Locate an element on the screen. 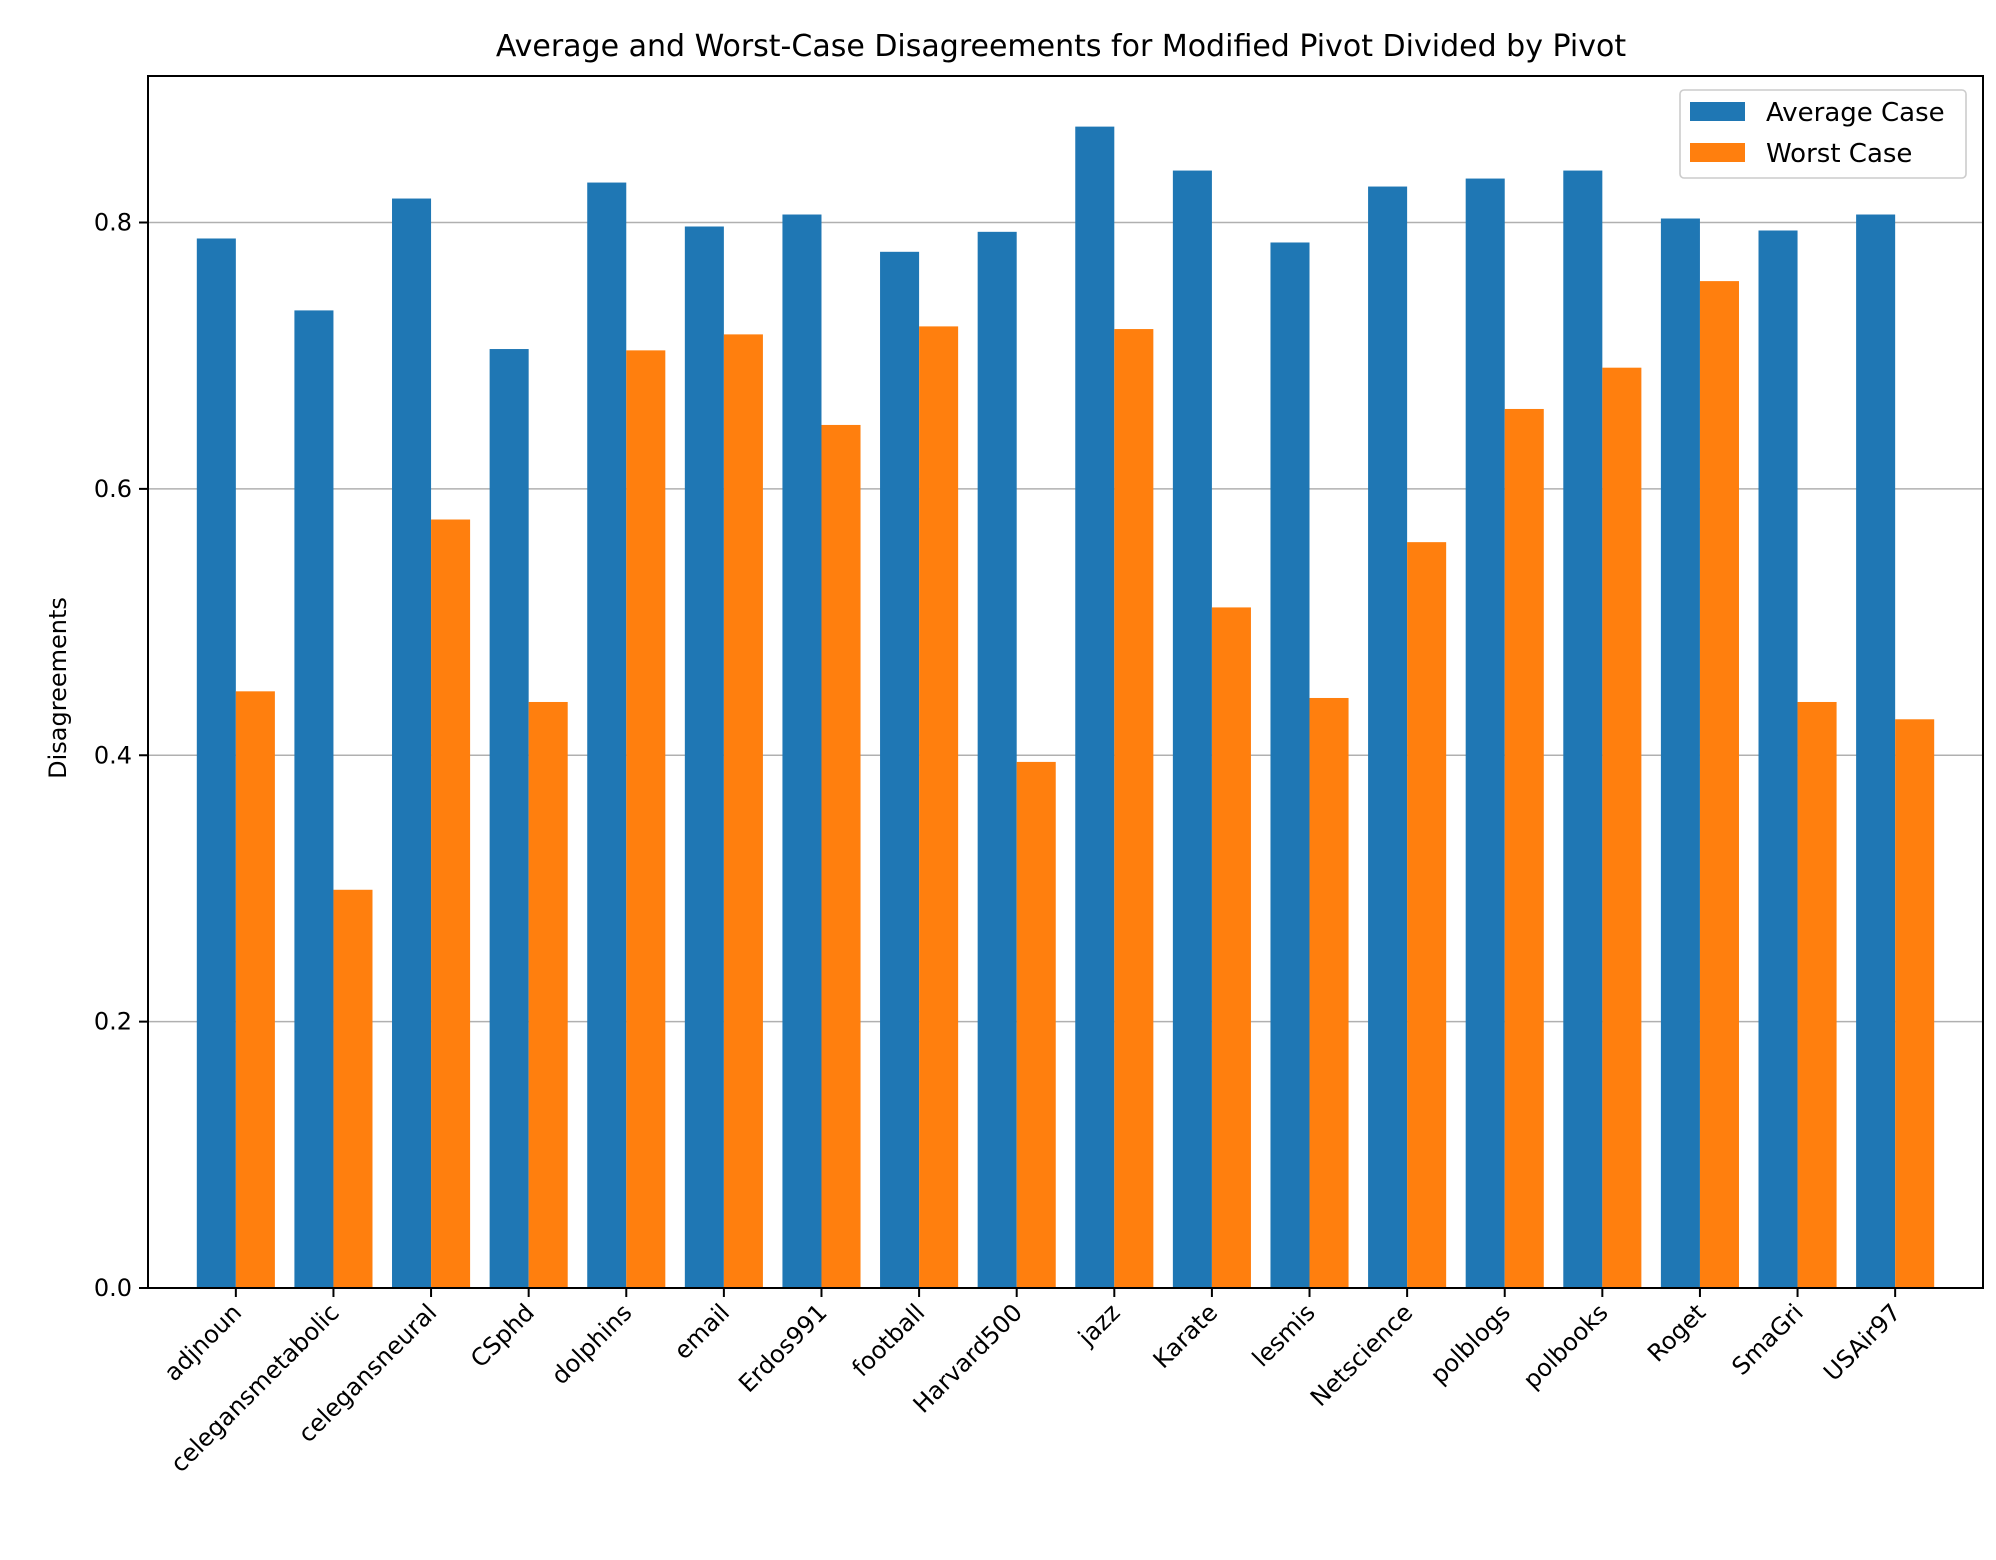 The image size is (1996, 1560). legend: Average Case Worst Case is located at coordinates (1823, 134).